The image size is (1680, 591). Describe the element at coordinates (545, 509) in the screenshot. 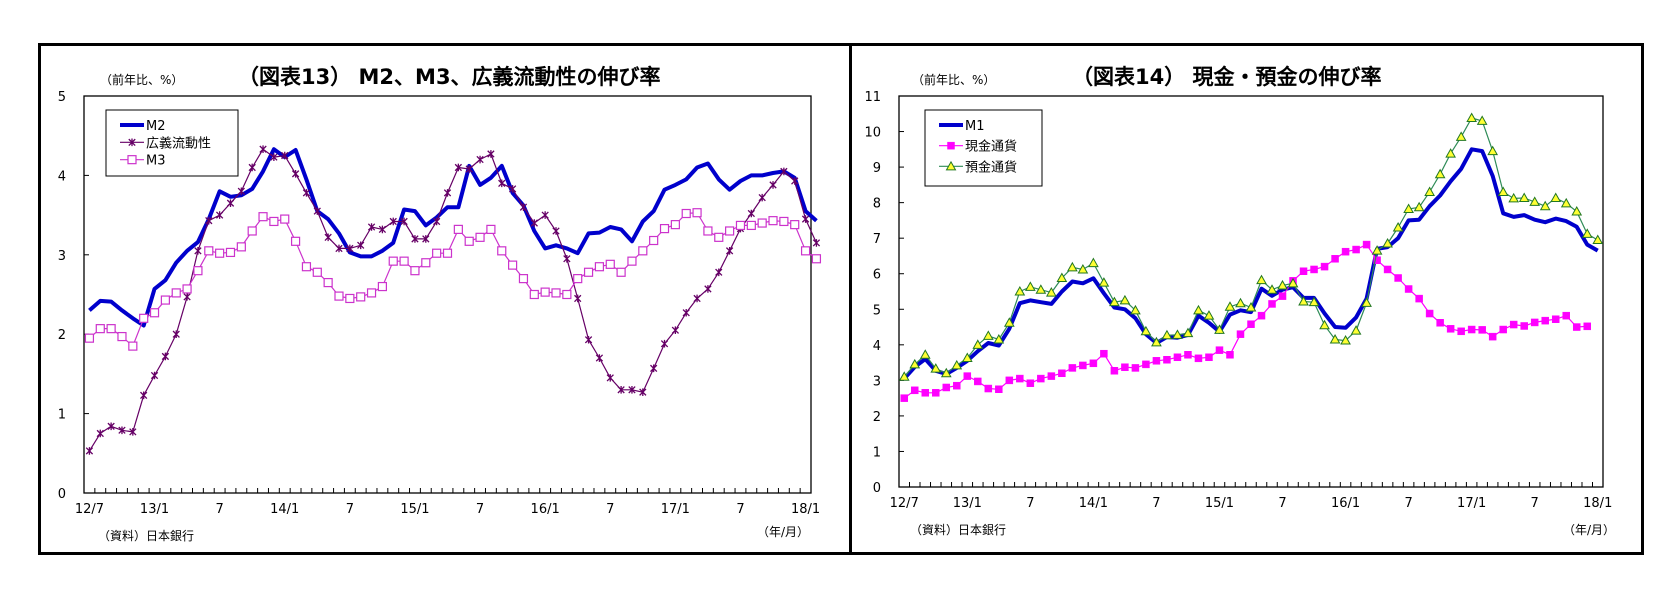

I see `x-tick-label: 16/1` at that location.